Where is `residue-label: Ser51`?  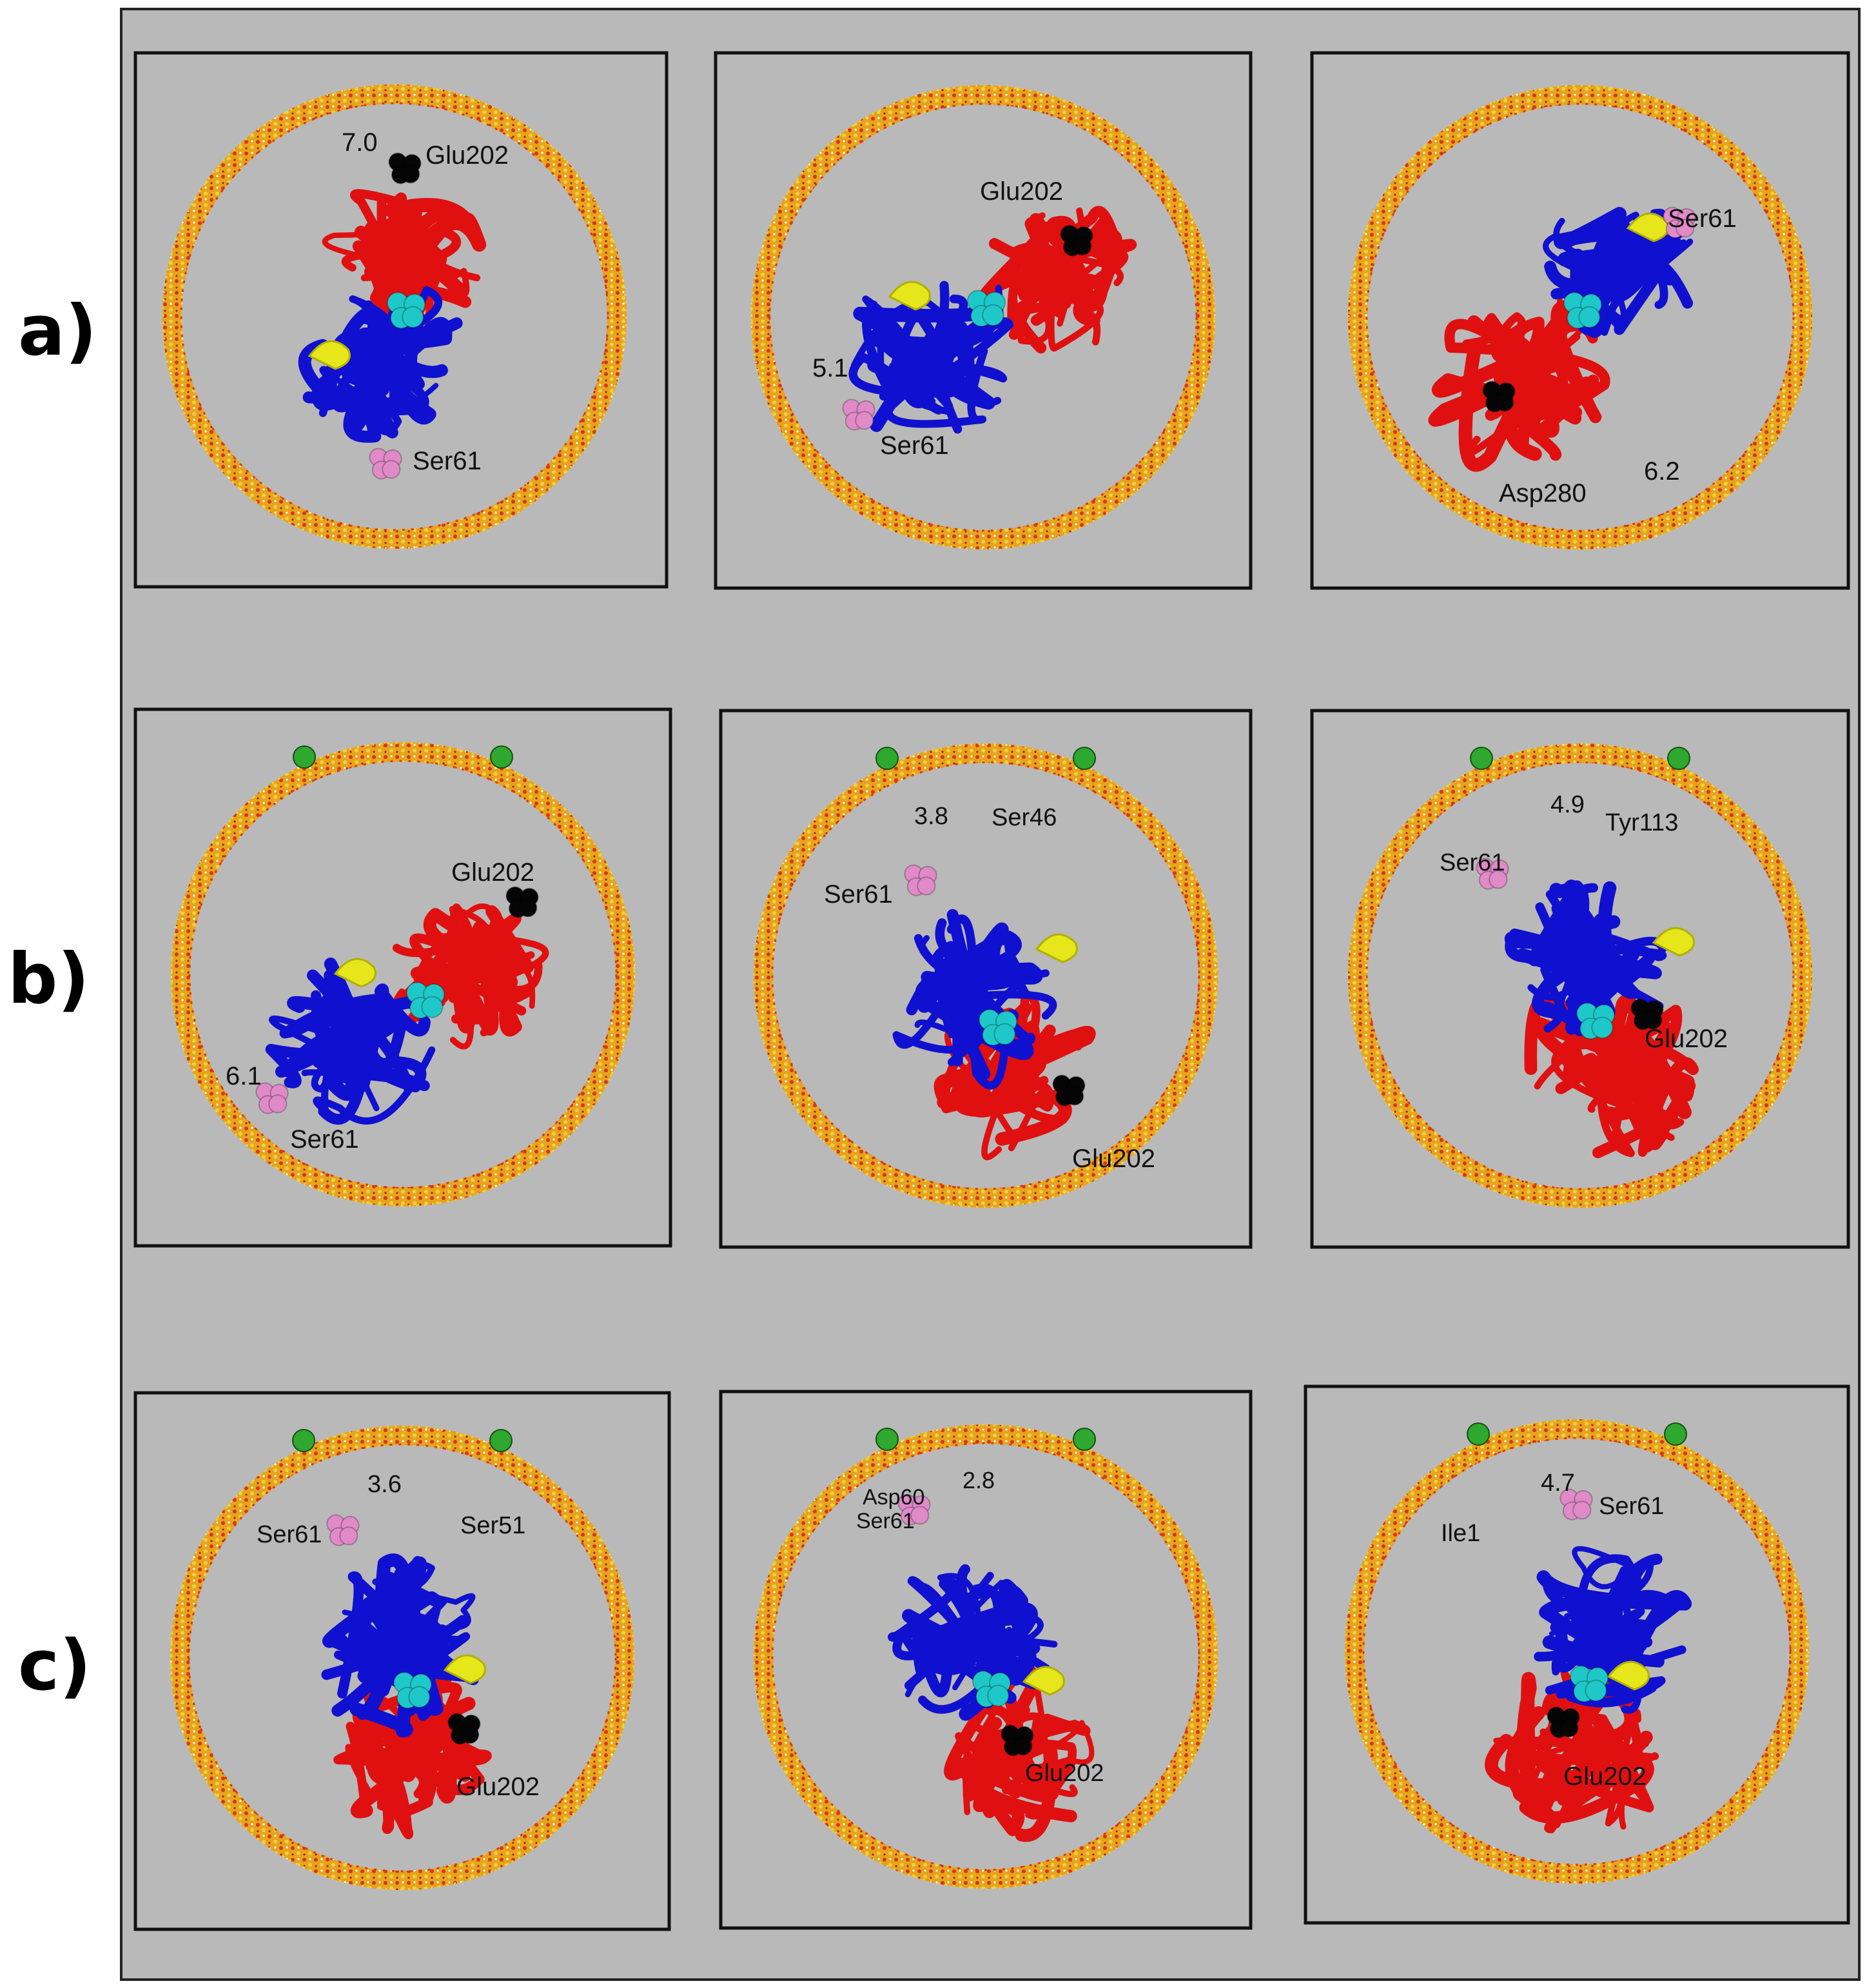
residue-label: Ser51 is located at coordinates (492, 1525).